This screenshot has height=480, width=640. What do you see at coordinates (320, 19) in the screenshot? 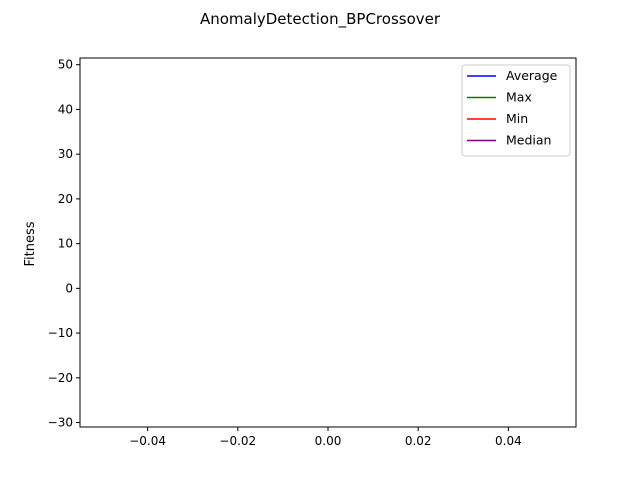
I see `chart-title: AnomalyDetection_BPCrossover` at bounding box center [320, 19].